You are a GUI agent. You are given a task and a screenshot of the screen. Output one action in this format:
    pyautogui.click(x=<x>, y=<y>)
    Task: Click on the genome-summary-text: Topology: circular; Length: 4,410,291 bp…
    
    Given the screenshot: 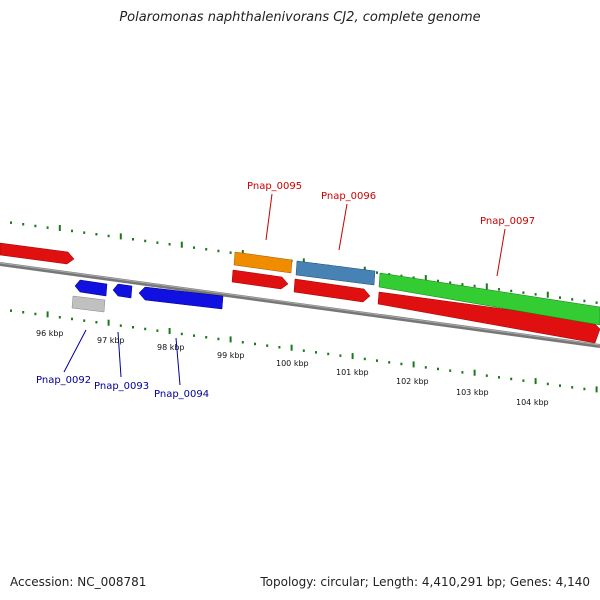 What is the action you would take?
    pyautogui.click(x=425, y=582)
    